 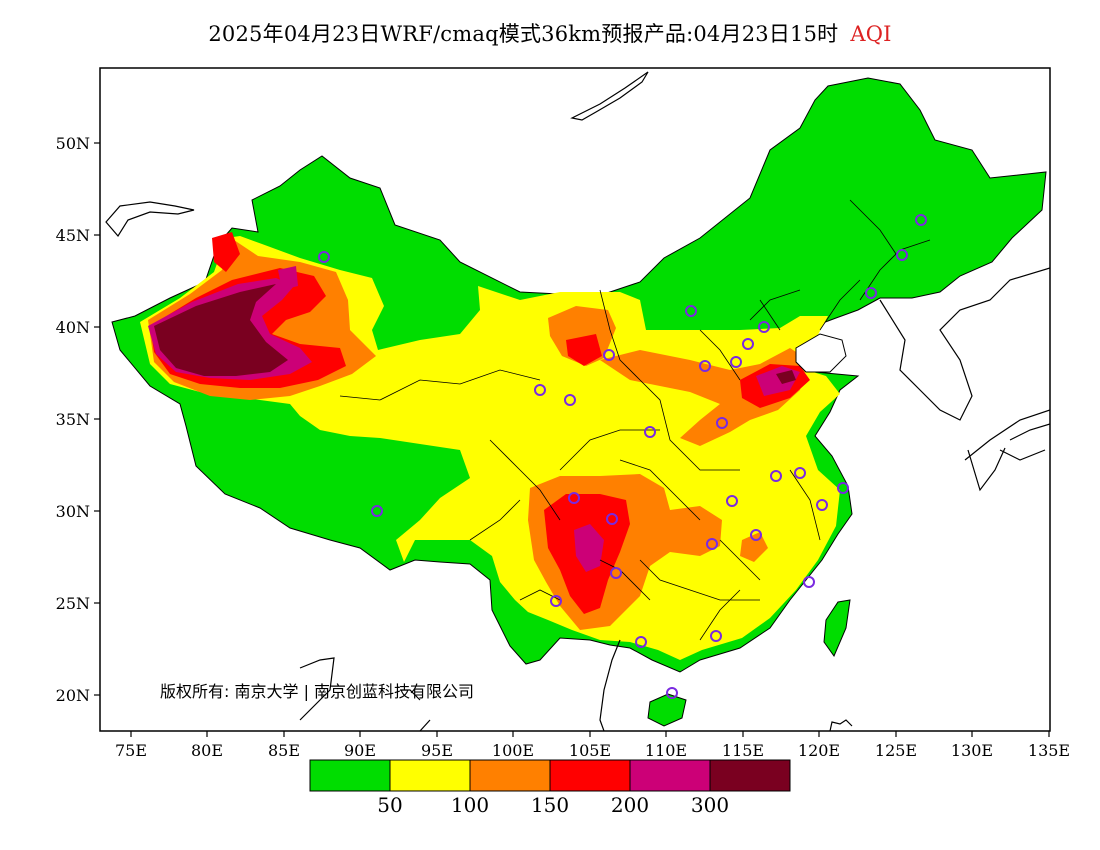 I want to click on colorbar-label-100: 100, so click(x=470, y=805).